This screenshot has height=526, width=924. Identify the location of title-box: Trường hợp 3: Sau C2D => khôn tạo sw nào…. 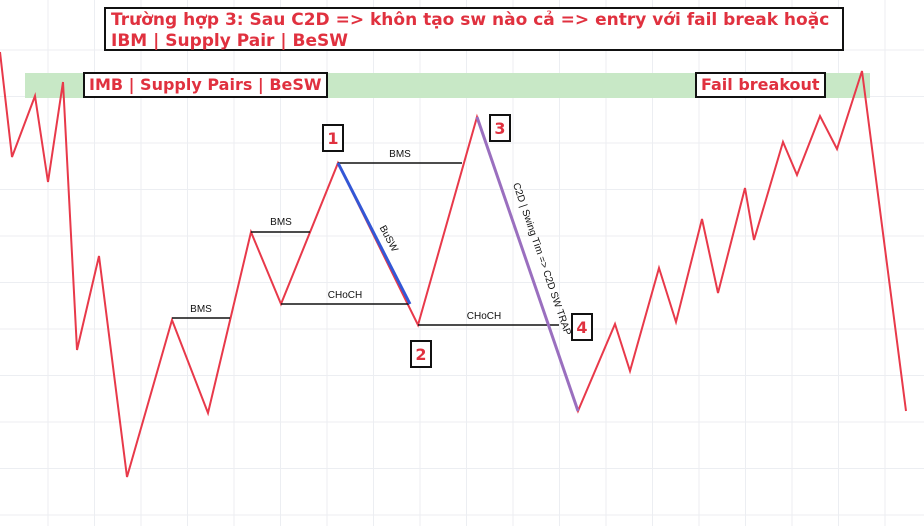
(474, 29).